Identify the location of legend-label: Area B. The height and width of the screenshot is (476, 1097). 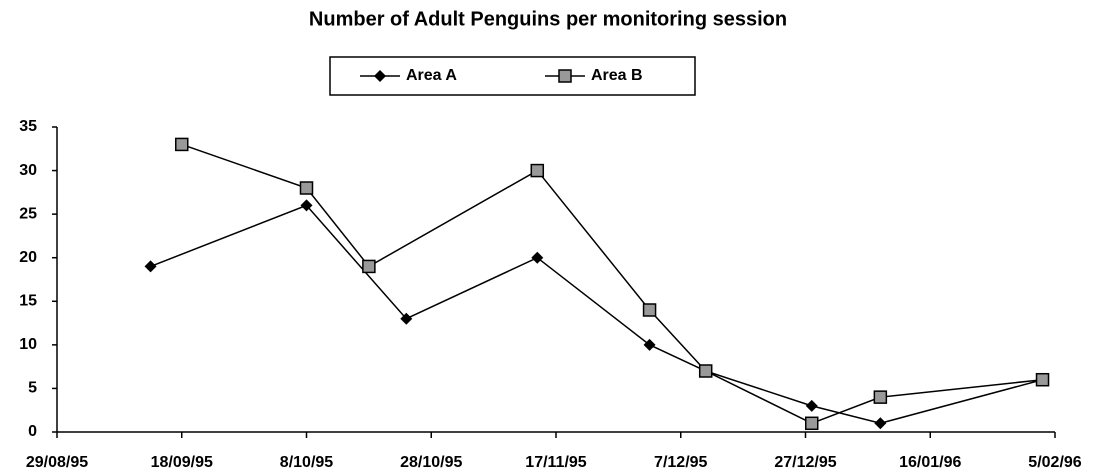
(617, 75).